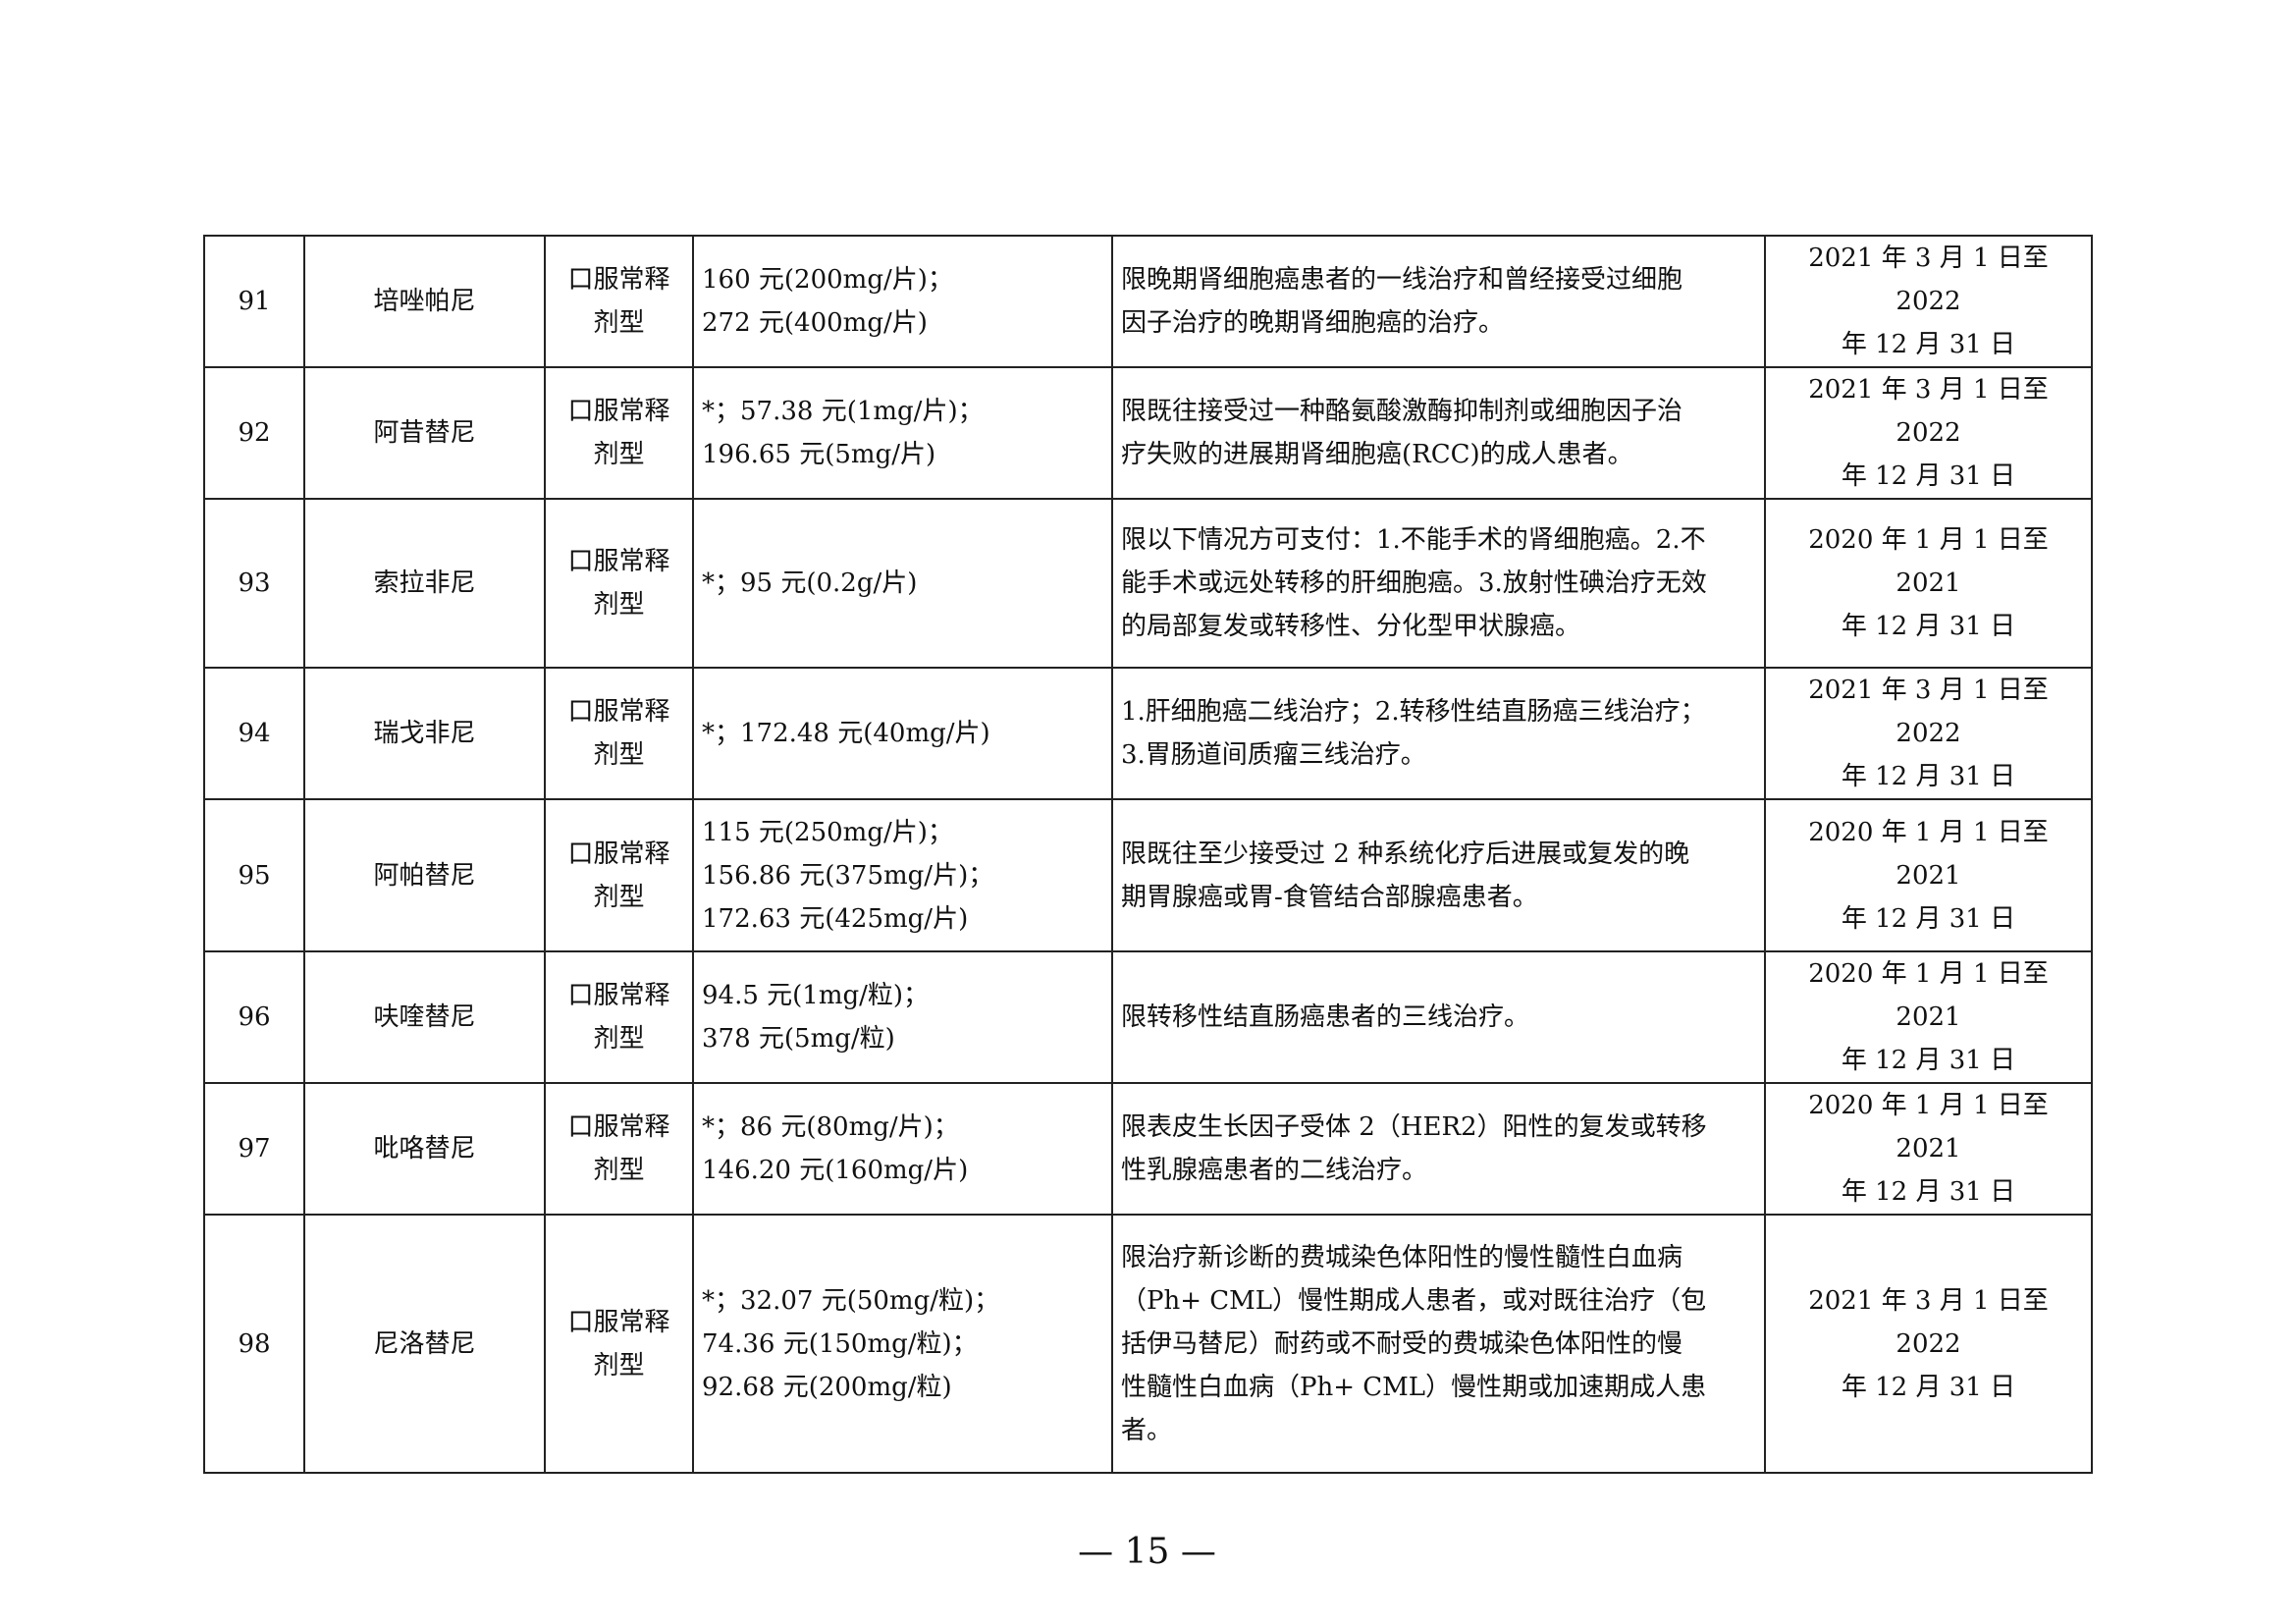 The height and width of the screenshot is (1624, 2296). I want to click on page-number: — 15 —, so click(1147, 1552).